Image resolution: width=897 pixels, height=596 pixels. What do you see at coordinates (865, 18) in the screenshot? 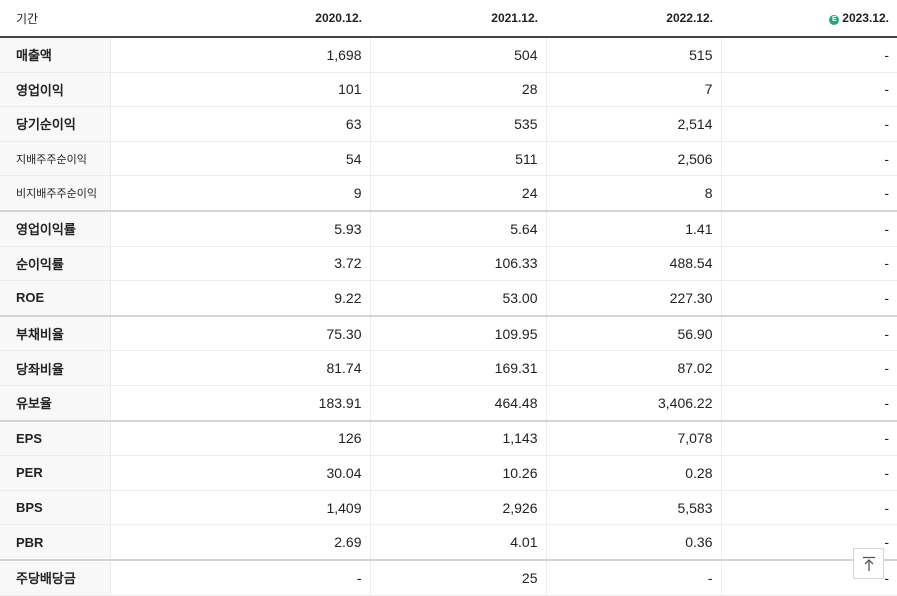
I see `year-header-label: 2023.12.` at bounding box center [865, 18].